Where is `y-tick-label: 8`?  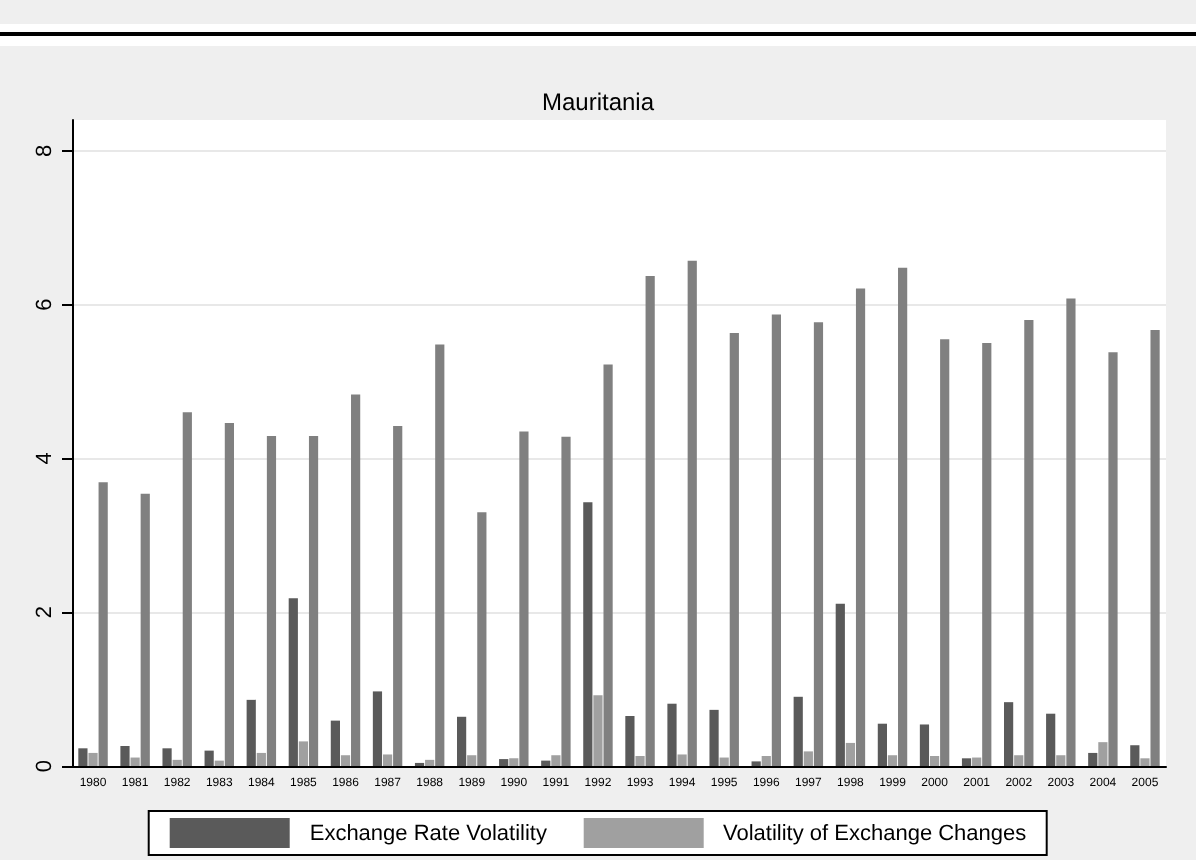
y-tick-label: 8 is located at coordinates (45, 150).